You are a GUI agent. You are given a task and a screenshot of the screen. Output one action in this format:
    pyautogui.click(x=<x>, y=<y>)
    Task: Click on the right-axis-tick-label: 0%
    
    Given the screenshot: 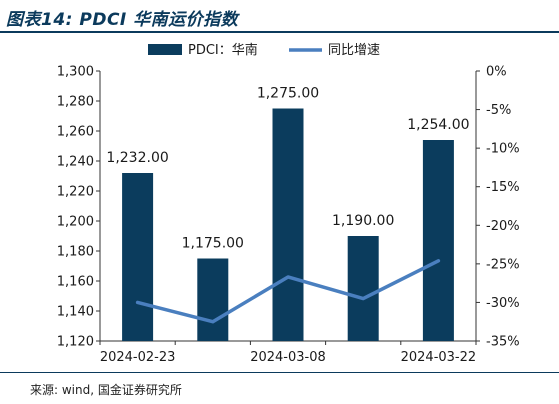 What is the action you would take?
    pyautogui.click(x=496, y=72)
    